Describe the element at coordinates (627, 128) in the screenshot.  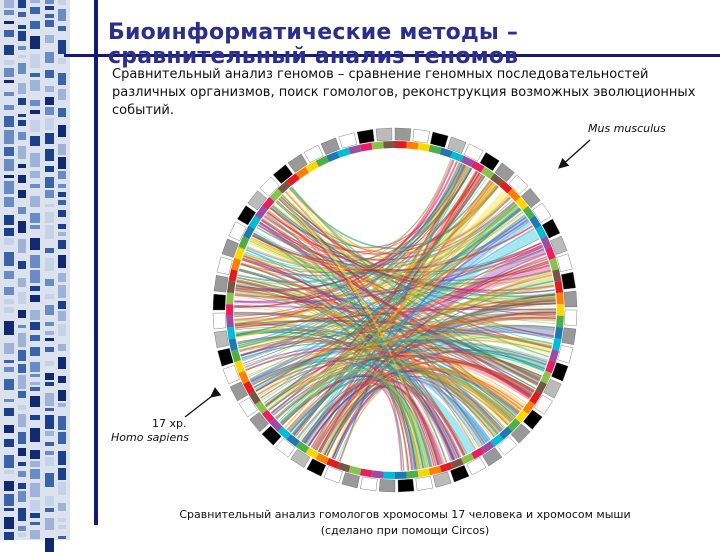
I see `mouse-label: Mus musculus` at that location.